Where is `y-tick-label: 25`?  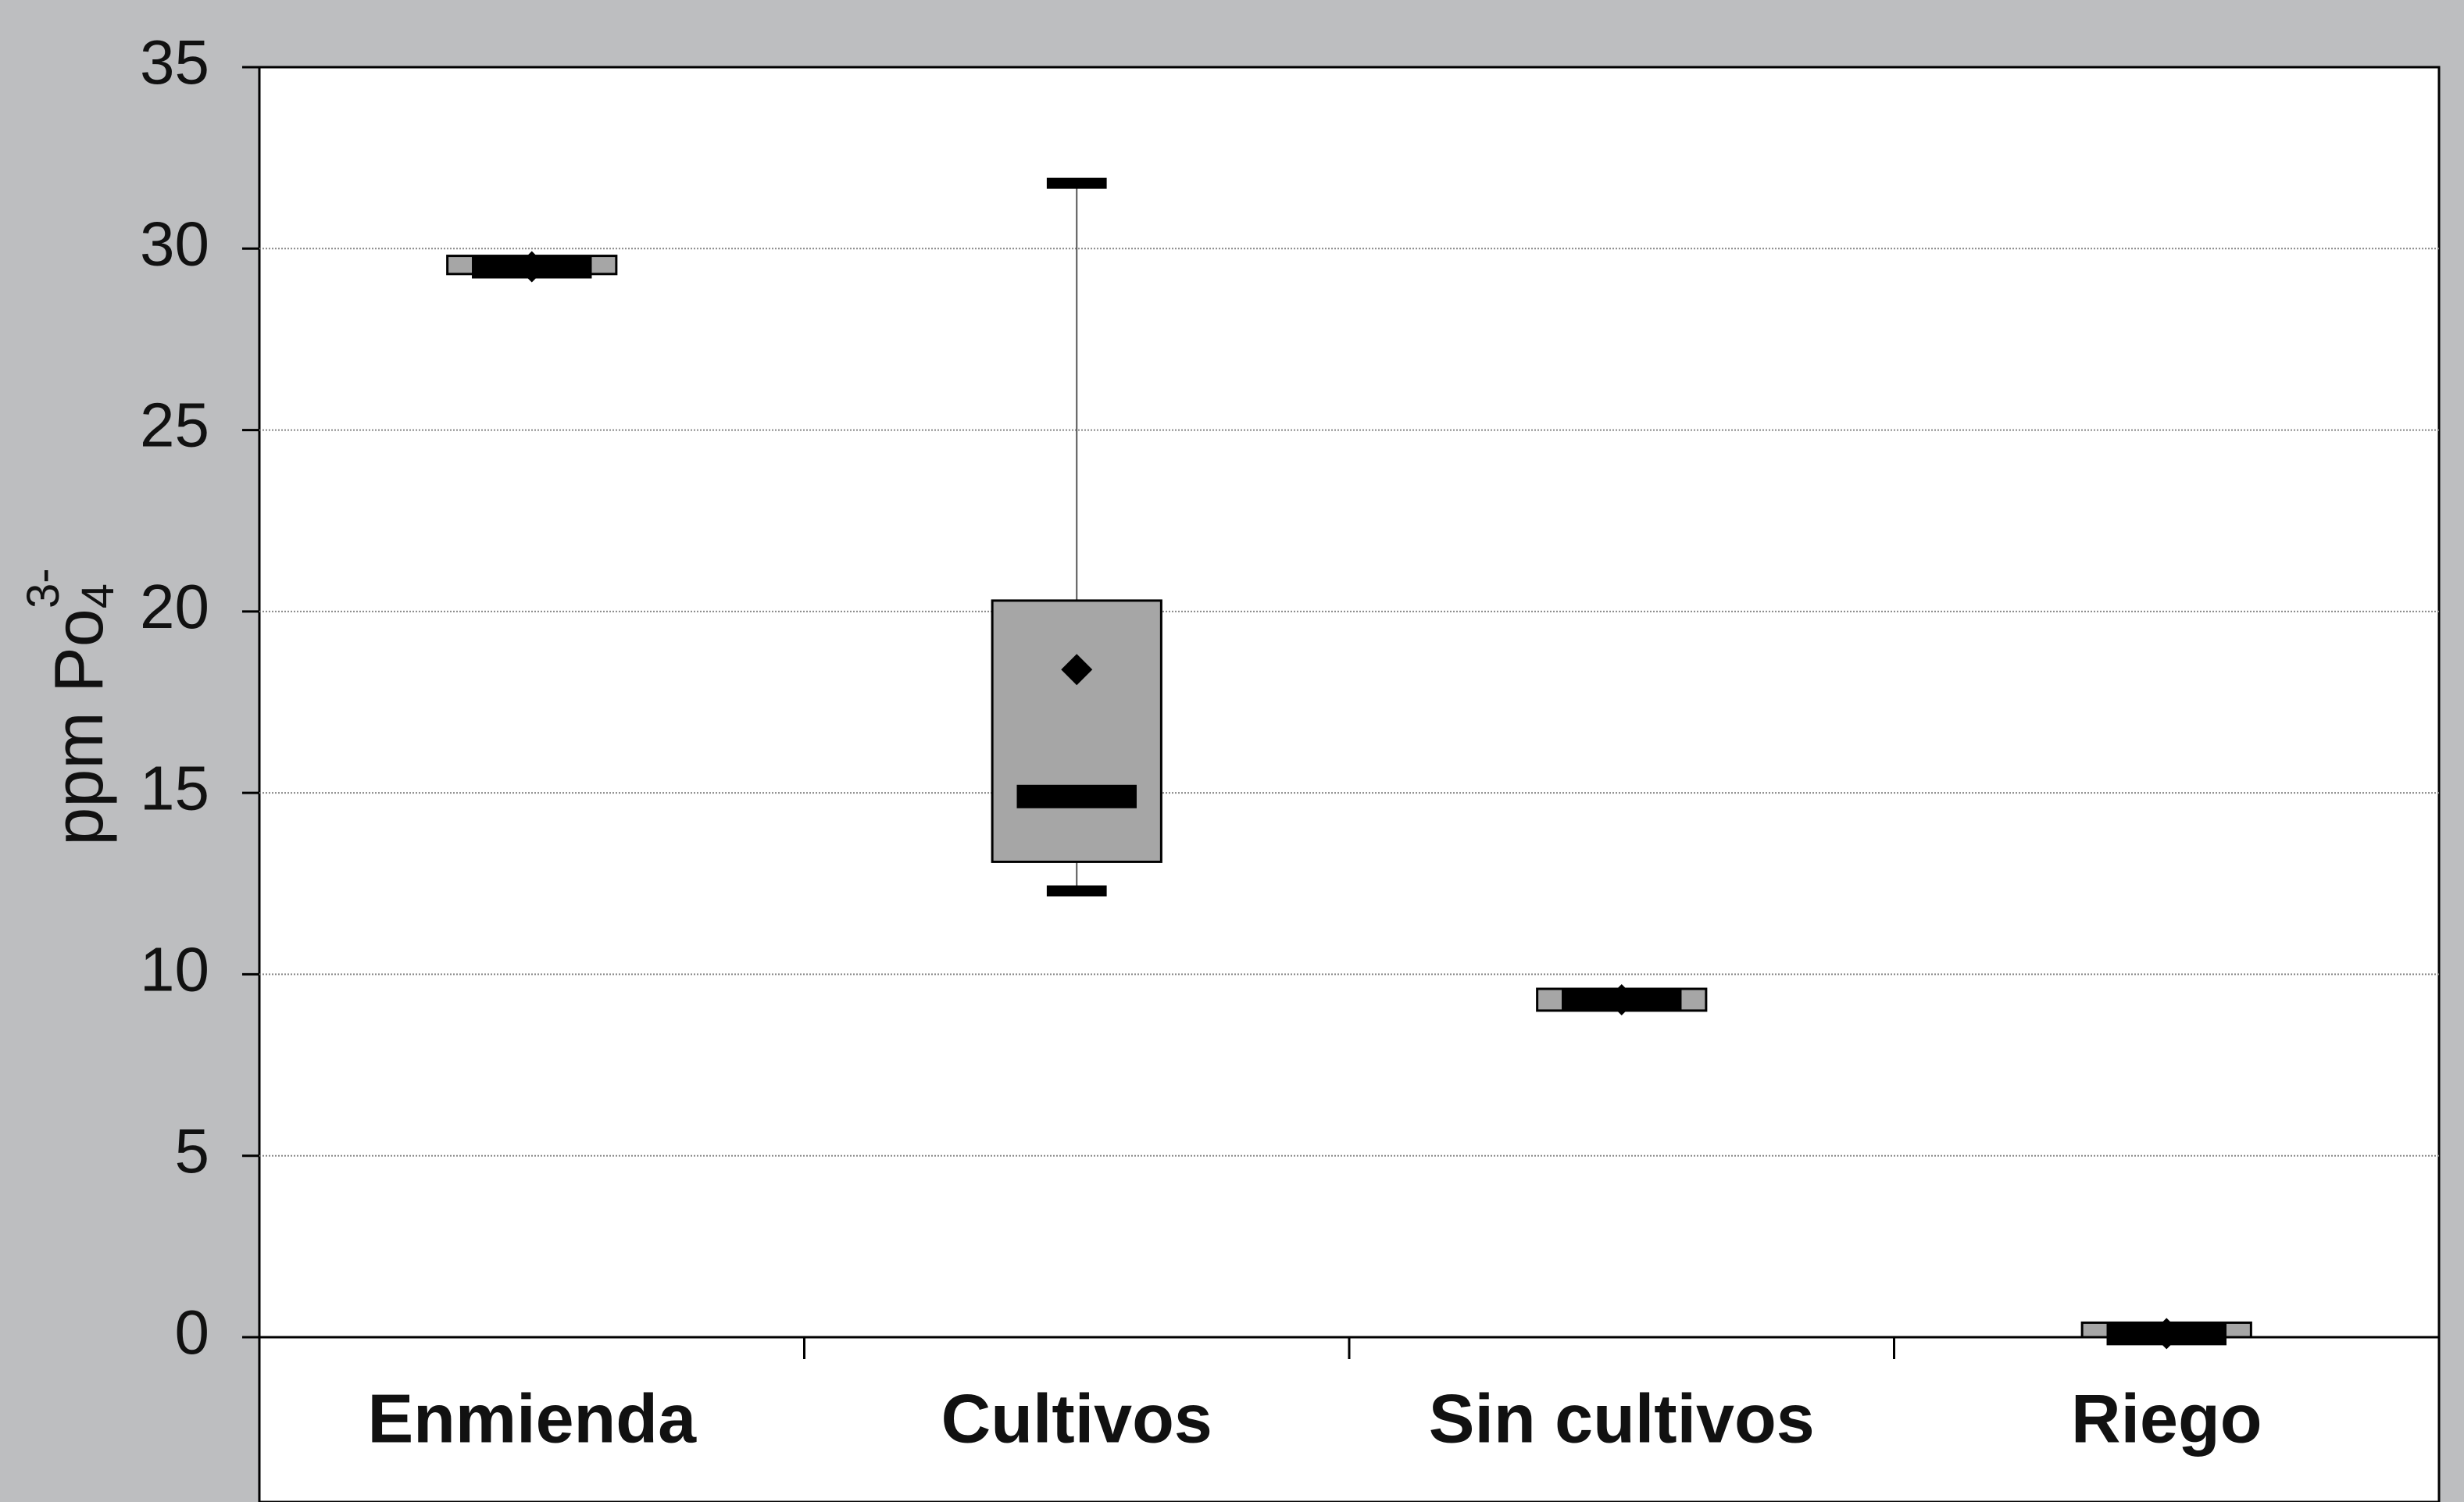
y-tick-label: 25 is located at coordinates (174, 425).